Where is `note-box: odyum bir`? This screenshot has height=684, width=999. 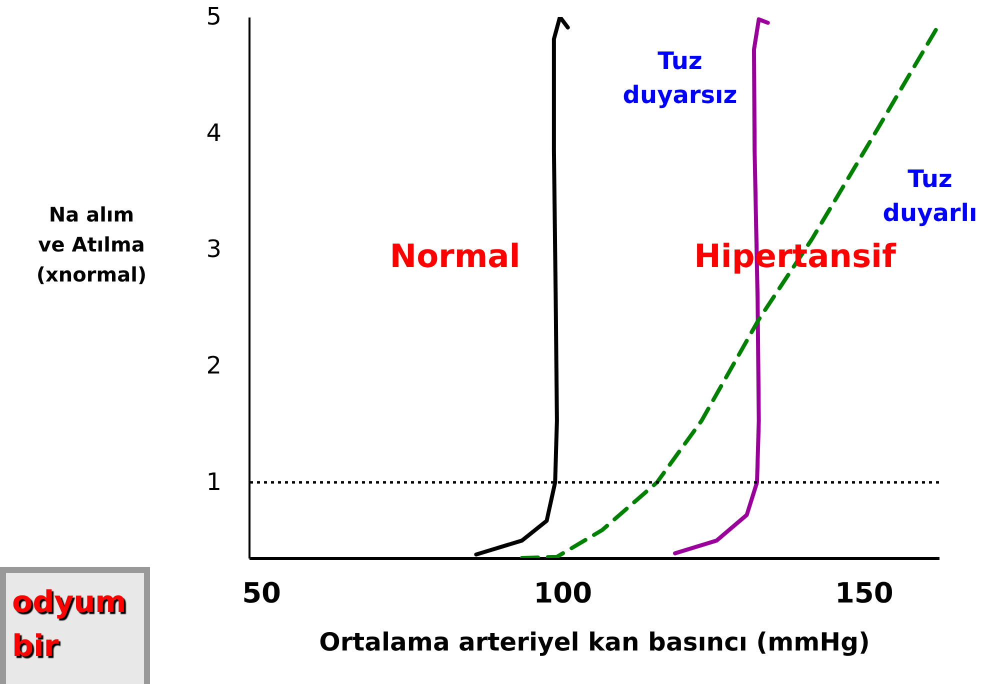
note-box: odyum bir is located at coordinates (75, 625).